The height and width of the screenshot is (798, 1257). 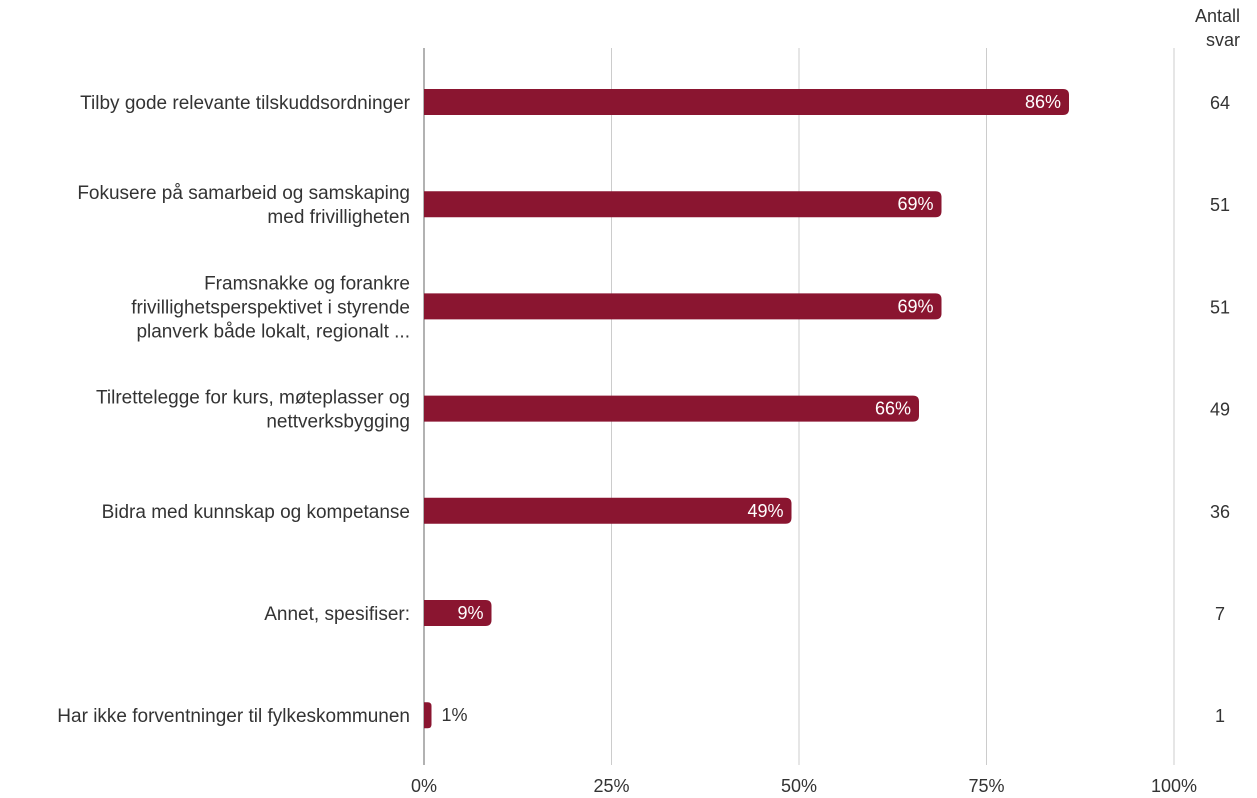 What do you see at coordinates (337, 614) in the screenshot?
I see `category-label: Annet, spesifiser:` at bounding box center [337, 614].